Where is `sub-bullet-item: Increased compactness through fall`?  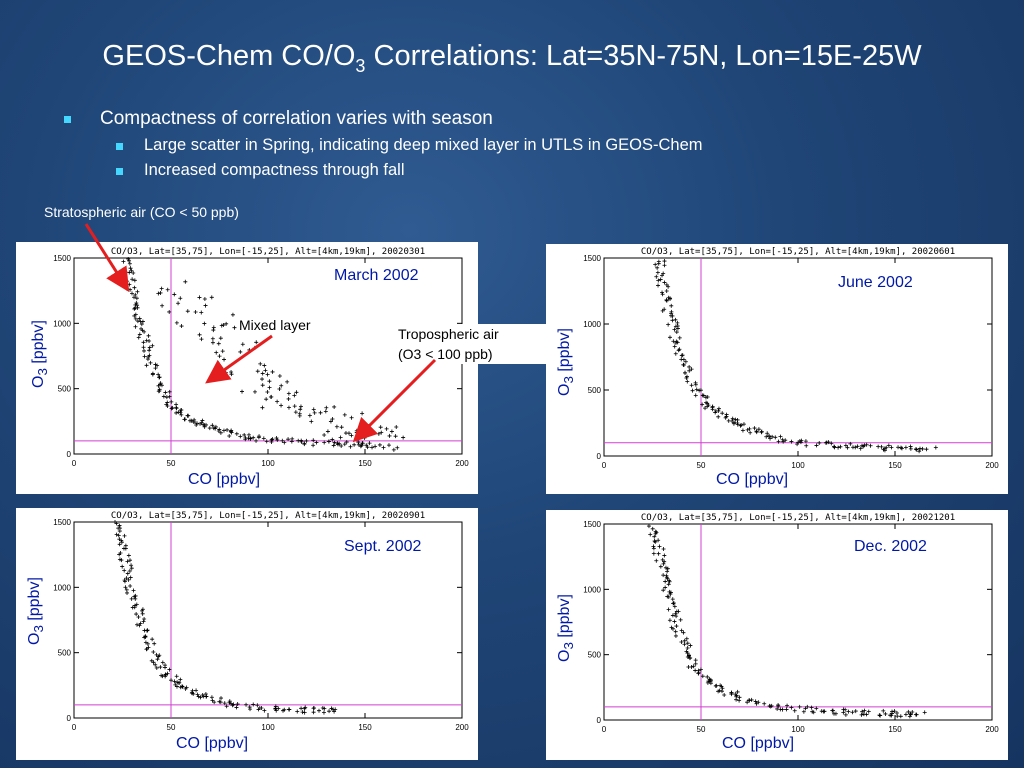
sub-bullet-item: Increased compactness through fall is located at coordinates (382, 170).